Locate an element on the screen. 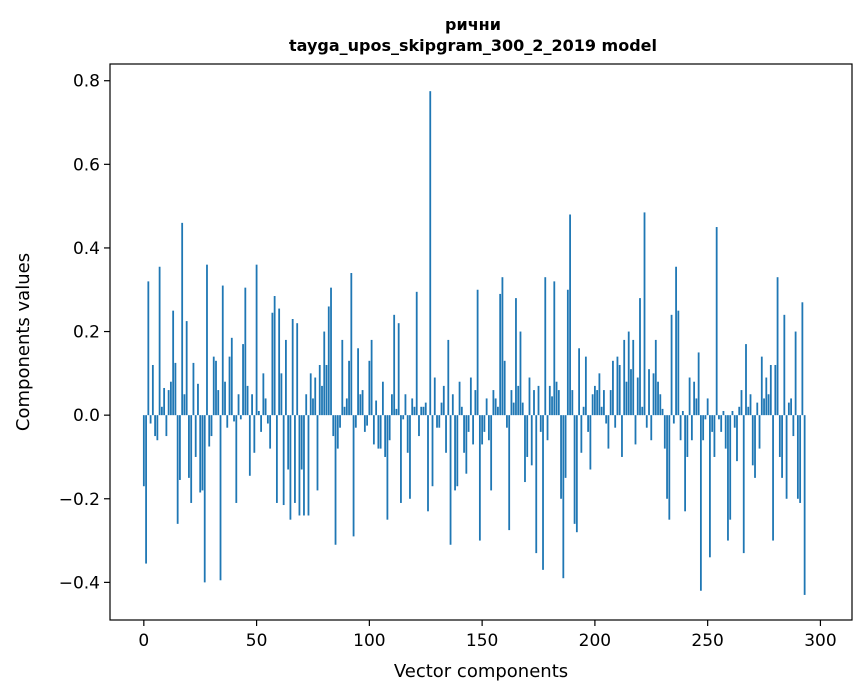  y-tick-label: −0.2 is located at coordinates (79, 500).